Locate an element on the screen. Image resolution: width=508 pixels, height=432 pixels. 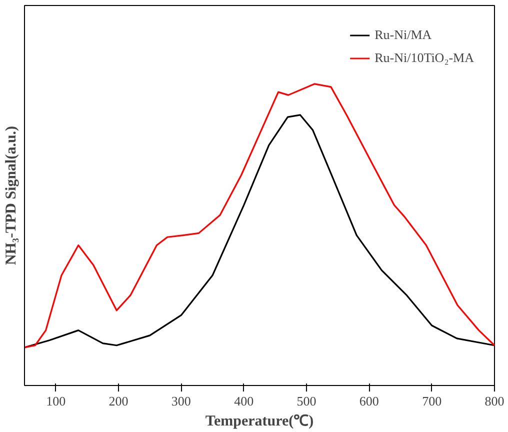
y-axis-title: NH₃-TPD Signal(a.u.) is located at coordinates (12, 196).